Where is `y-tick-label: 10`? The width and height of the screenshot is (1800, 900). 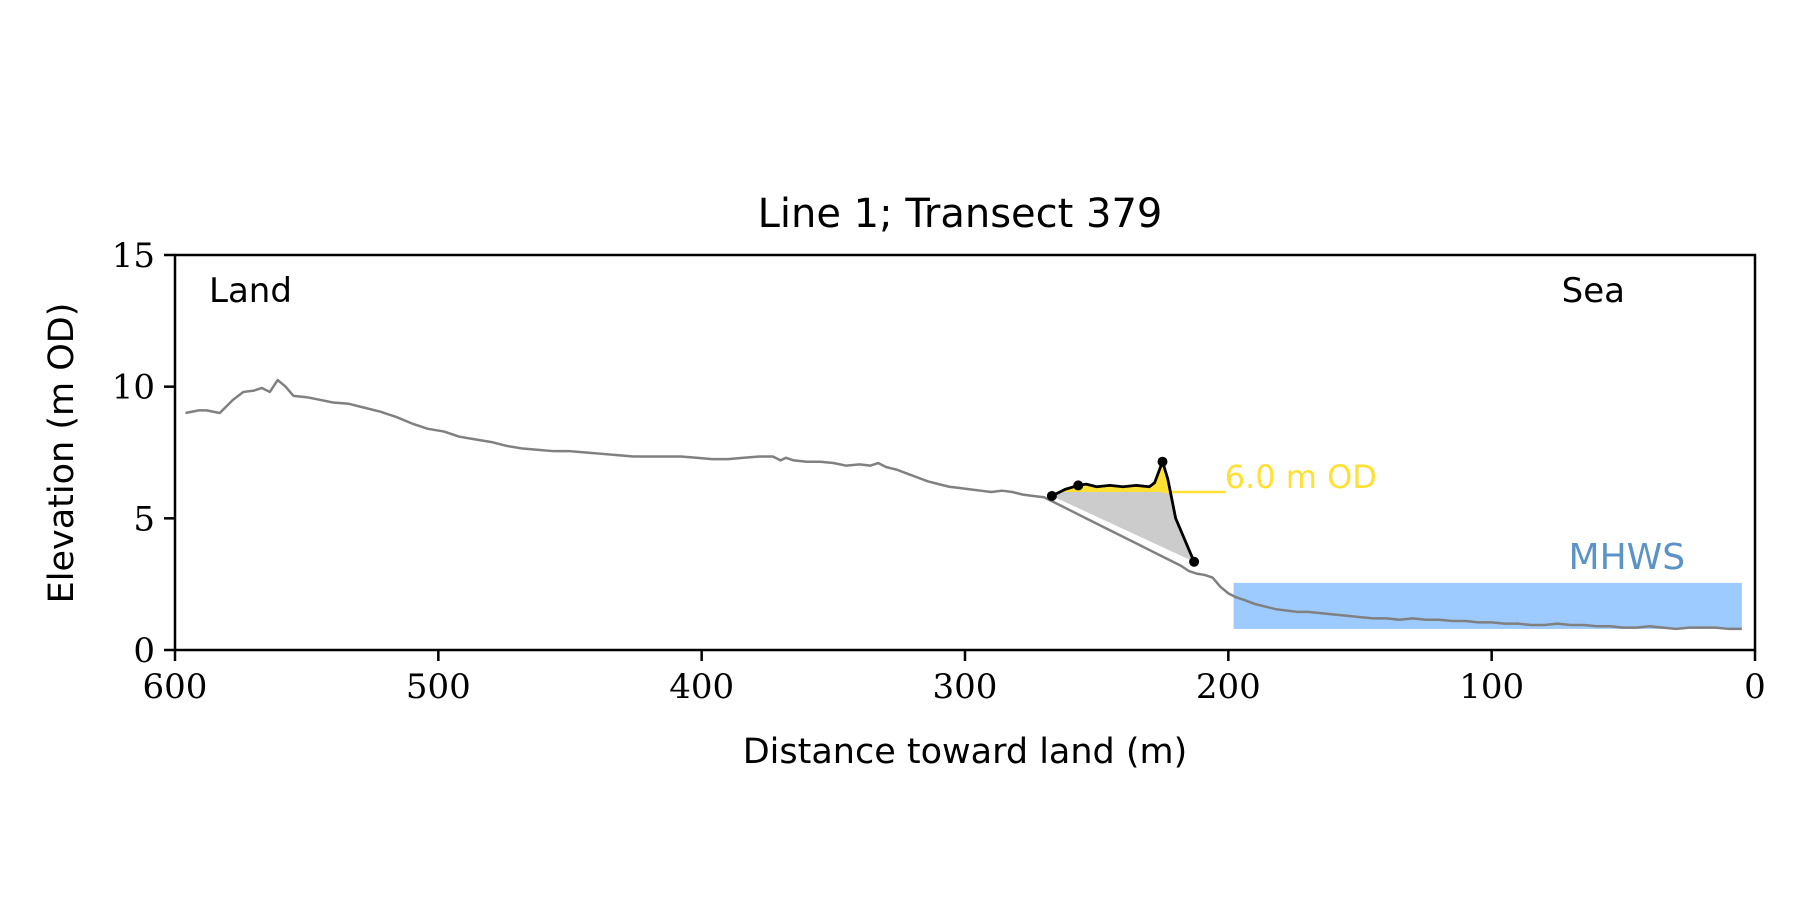 y-tick-label: 10 is located at coordinates (133, 388).